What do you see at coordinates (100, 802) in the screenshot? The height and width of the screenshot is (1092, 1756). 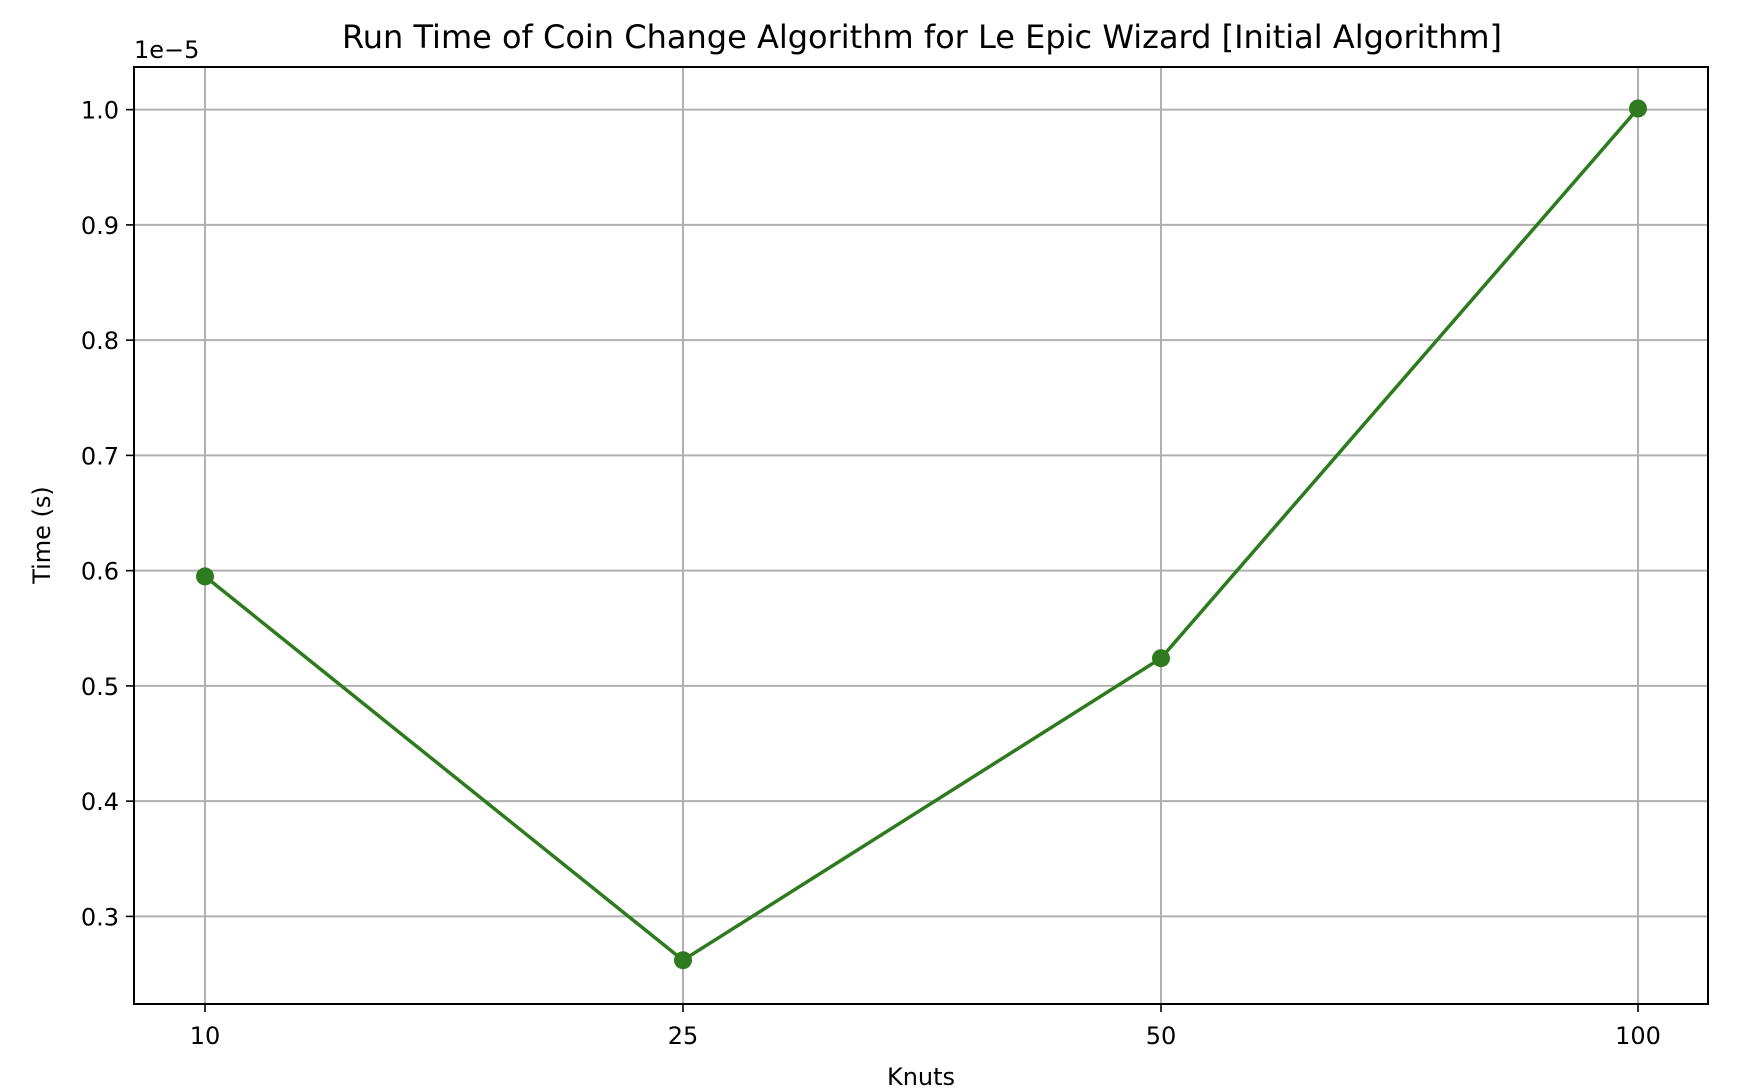 I see `y-tick-label: 0.4` at bounding box center [100, 802].